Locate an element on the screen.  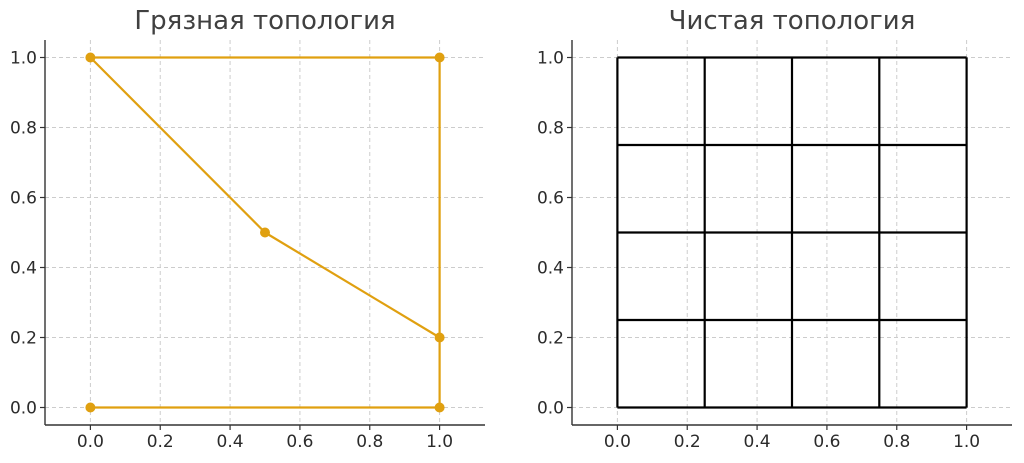
chart-title: Грязная топология is located at coordinates (264, 21).